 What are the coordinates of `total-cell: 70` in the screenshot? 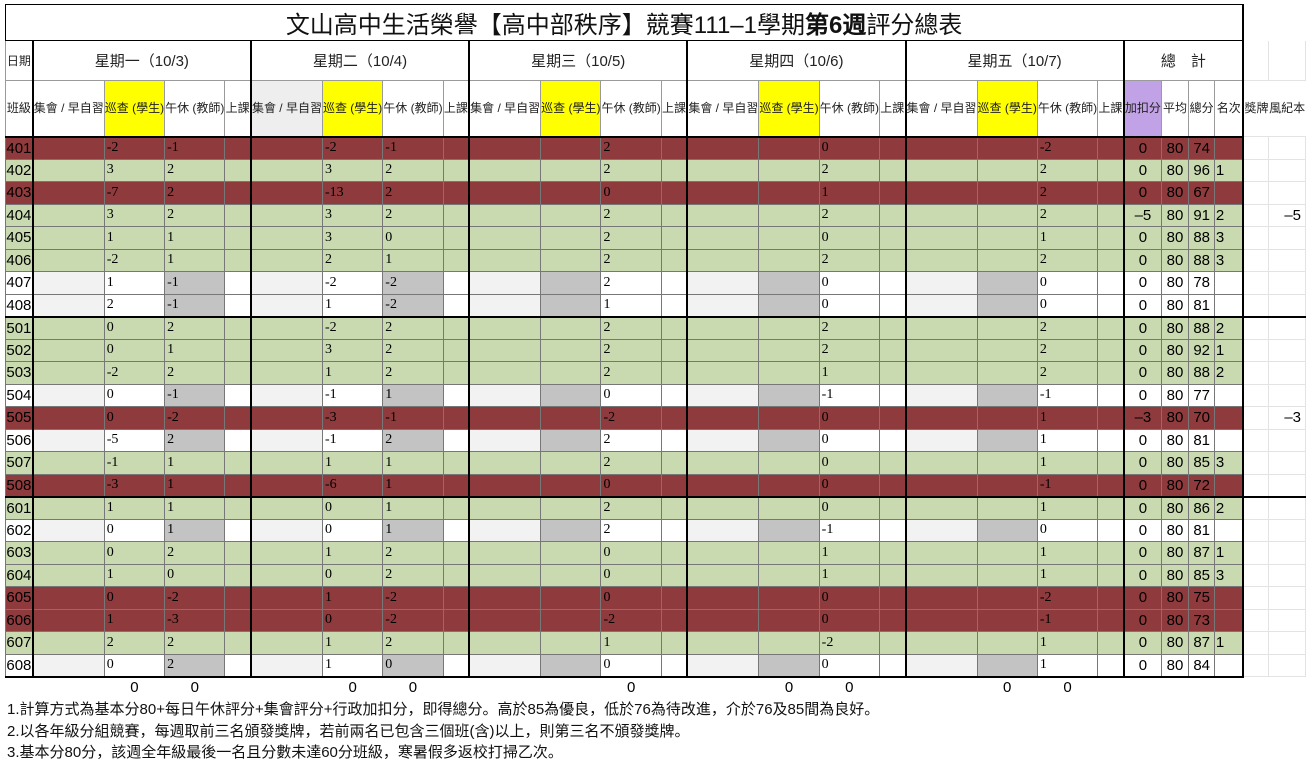 It's located at (1201, 418).